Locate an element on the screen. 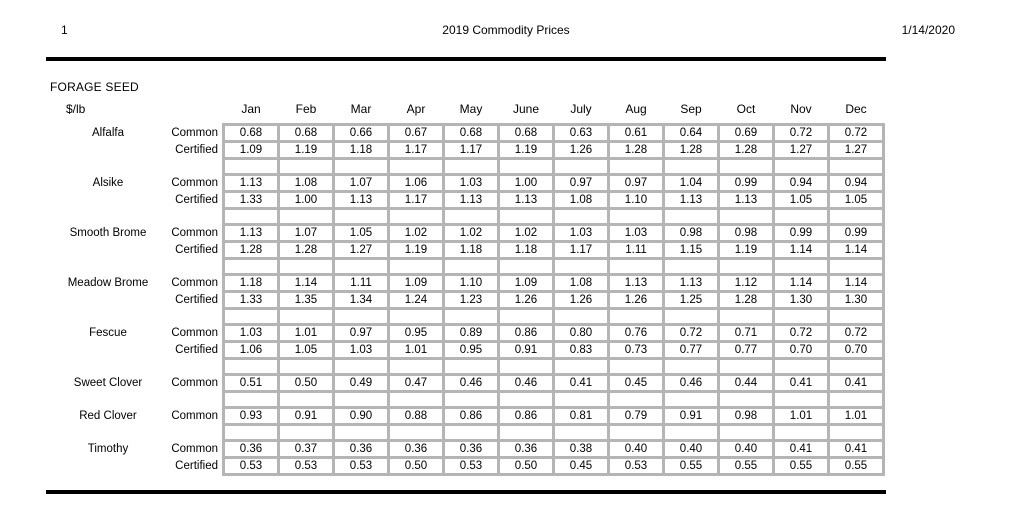  price-cell: 0.89 is located at coordinates (471, 333).